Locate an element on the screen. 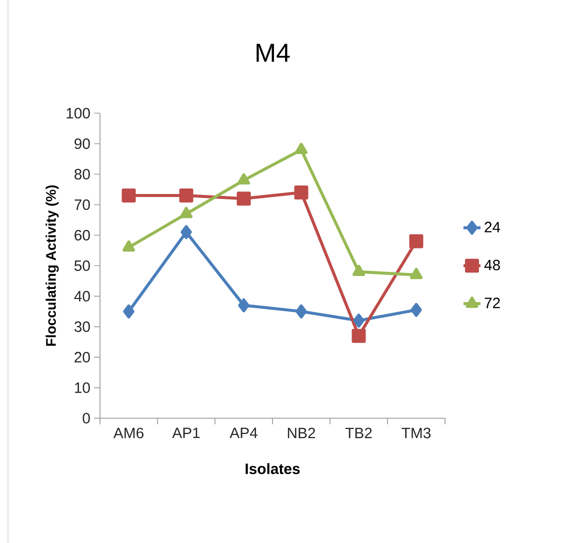 The image size is (585, 543). x-tick-label: AP4 is located at coordinates (244, 433).